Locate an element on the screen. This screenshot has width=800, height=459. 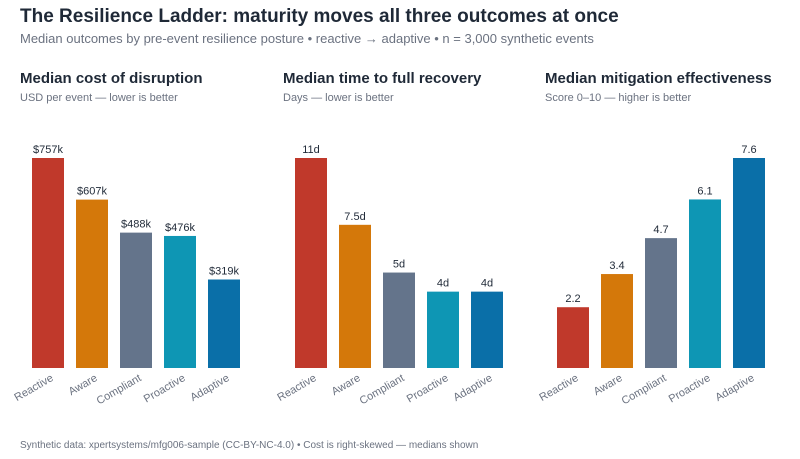
data-label: 7.6 is located at coordinates (748, 150).